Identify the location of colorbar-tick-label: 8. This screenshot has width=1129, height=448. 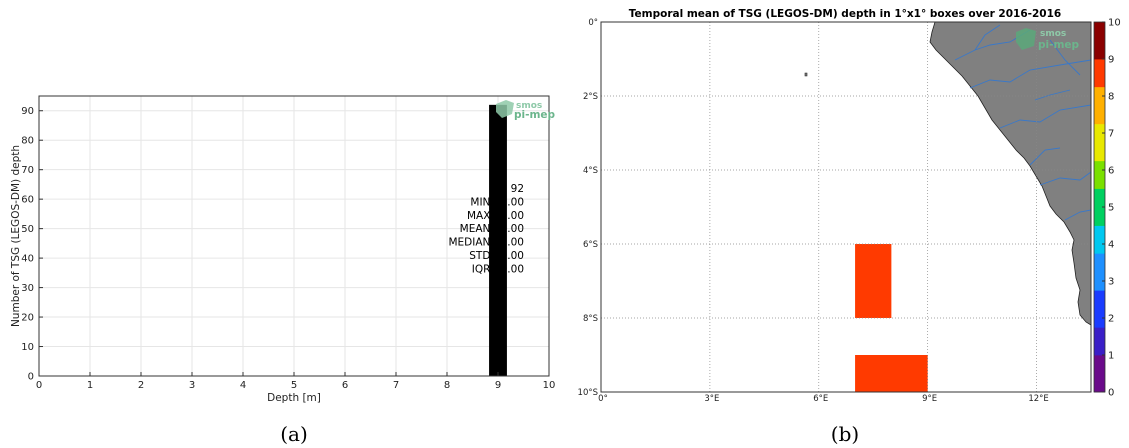
(1111, 97).